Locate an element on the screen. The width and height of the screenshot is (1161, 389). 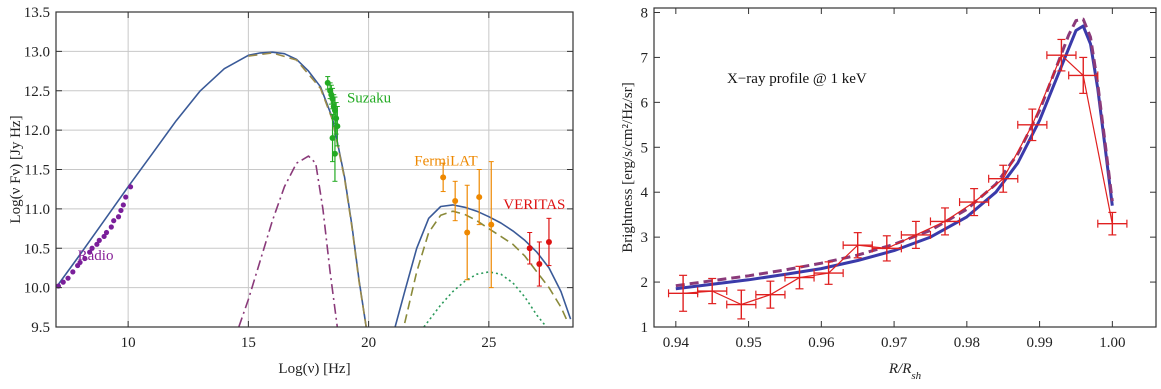
x-tick-label: 15 is located at coordinates (248, 343).